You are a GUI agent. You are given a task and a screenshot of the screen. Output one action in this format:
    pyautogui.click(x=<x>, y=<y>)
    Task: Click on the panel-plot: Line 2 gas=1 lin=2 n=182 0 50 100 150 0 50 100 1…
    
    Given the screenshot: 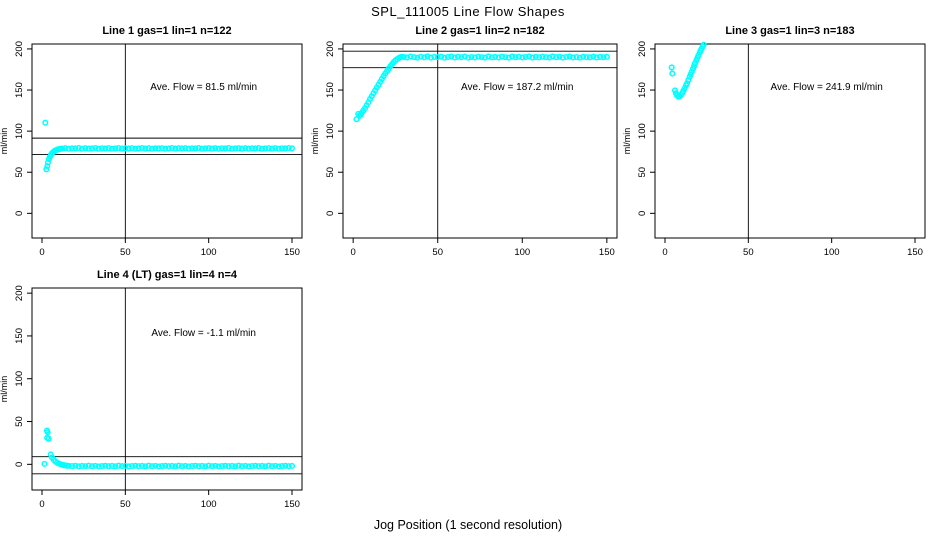 What is the action you would take?
    pyautogui.click(x=464, y=141)
    